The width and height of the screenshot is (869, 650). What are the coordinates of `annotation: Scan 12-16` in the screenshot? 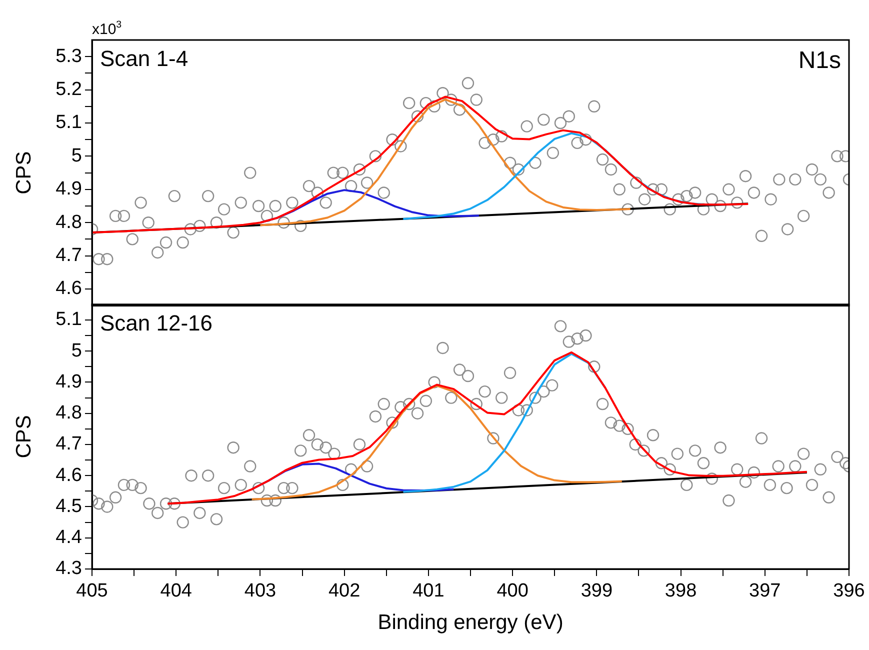 It's located at (156, 323).